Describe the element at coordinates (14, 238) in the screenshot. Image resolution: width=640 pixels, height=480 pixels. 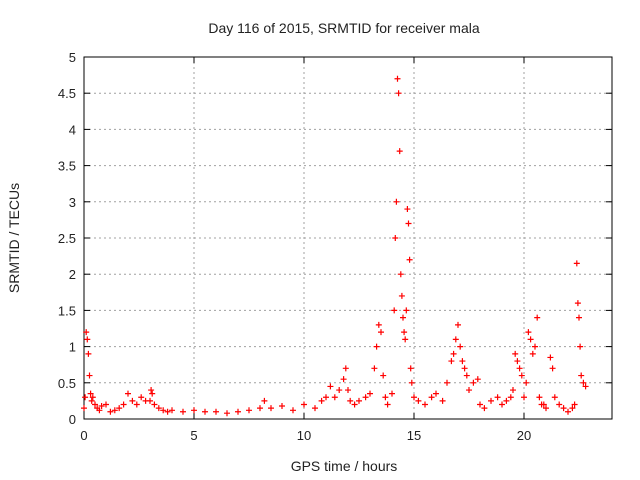
I see `y-axis-label: SRMTID / TECUs` at that location.